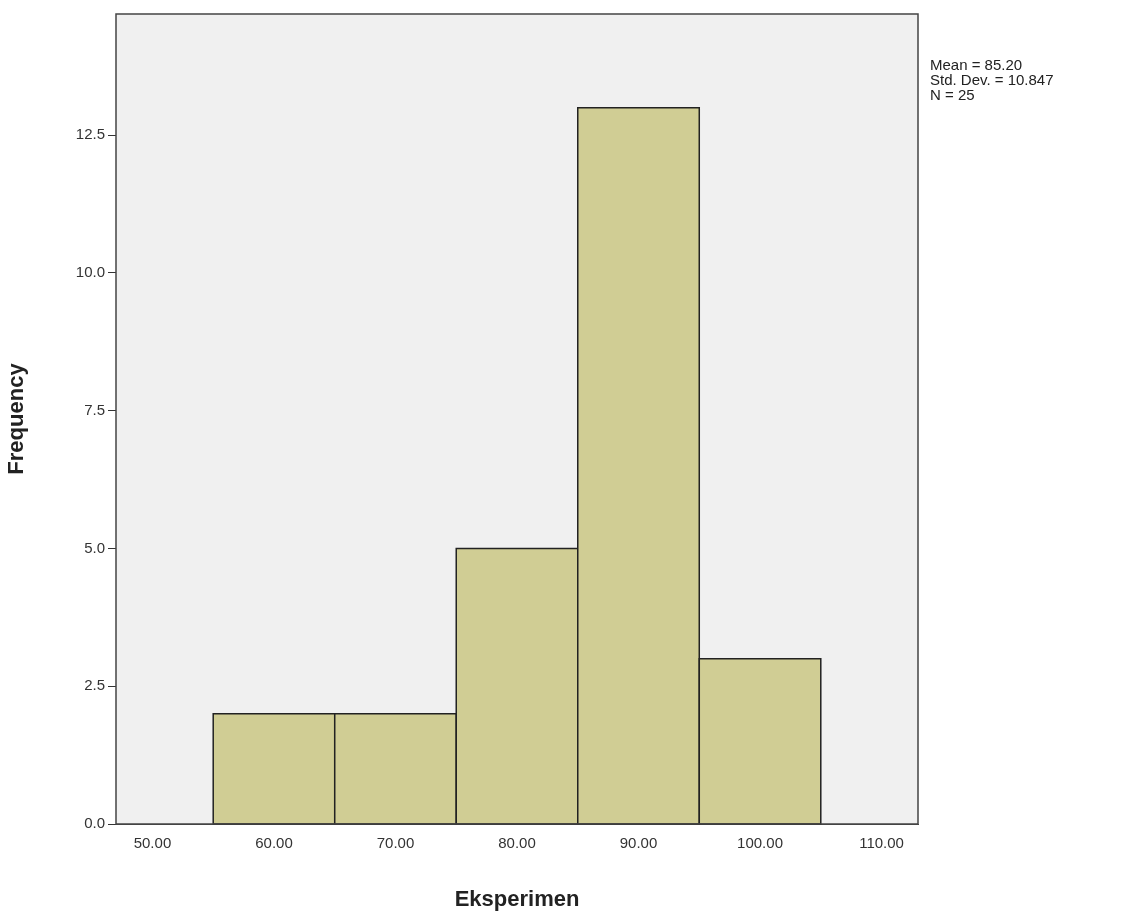  What do you see at coordinates (760, 843) in the screenshot?
I see `x-tick-label: 100.00` at bounding box center [760, 843].